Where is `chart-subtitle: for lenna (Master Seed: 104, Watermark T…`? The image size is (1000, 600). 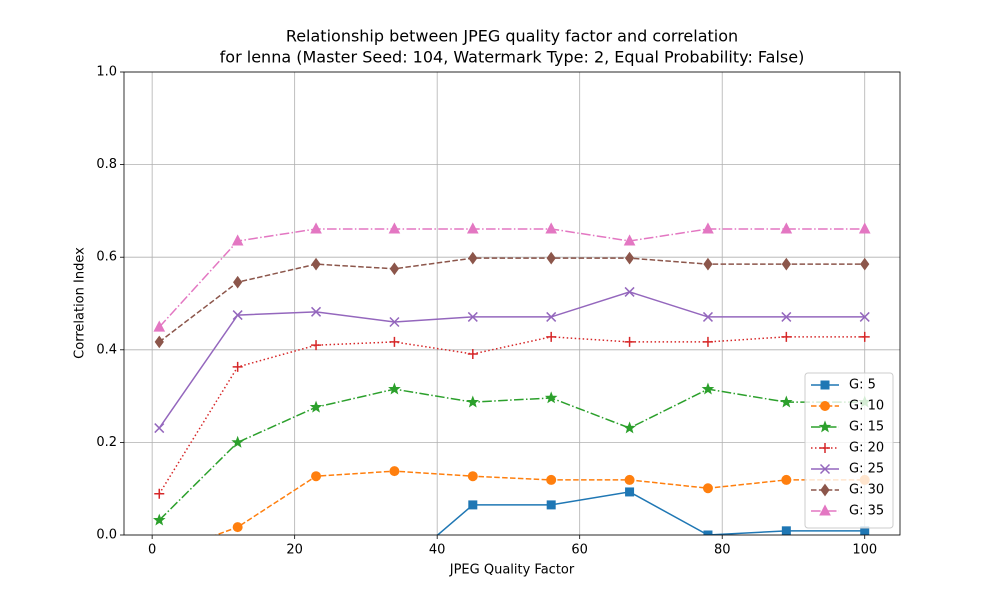 chart-subtitle: for lenna (Master Seed: 104, Watermark T… is located at coordinates (512, 57).